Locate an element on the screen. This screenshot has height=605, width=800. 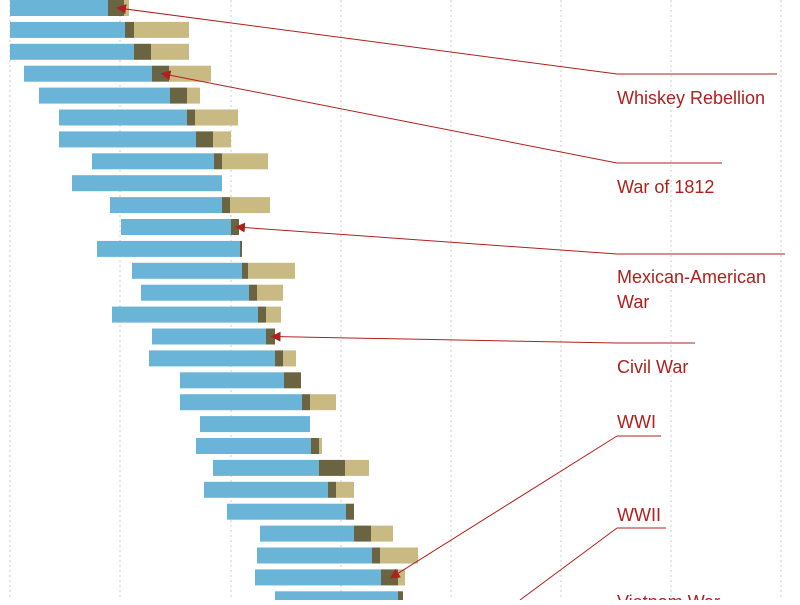
annotation-leader is located at coordinates (568, 564).